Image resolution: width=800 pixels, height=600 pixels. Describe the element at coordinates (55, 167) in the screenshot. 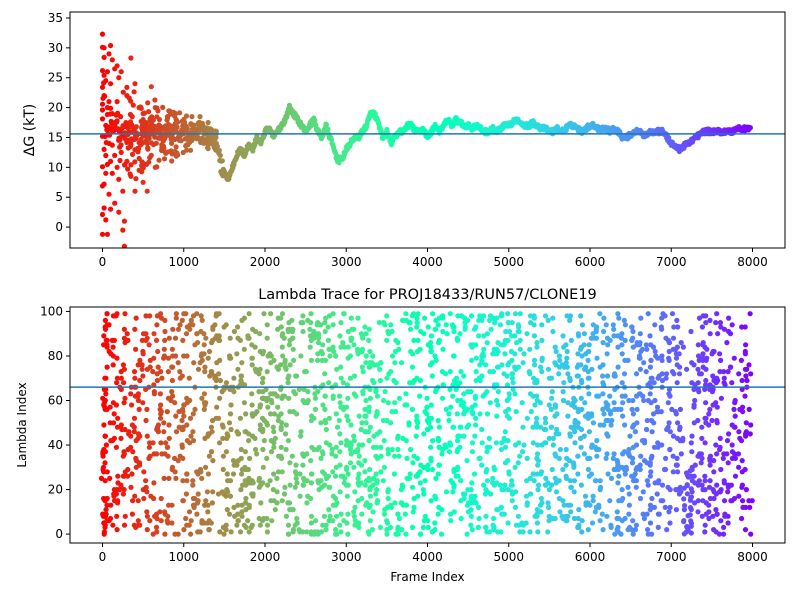

I see `delta-g-y-tick-label: 10` at that location.